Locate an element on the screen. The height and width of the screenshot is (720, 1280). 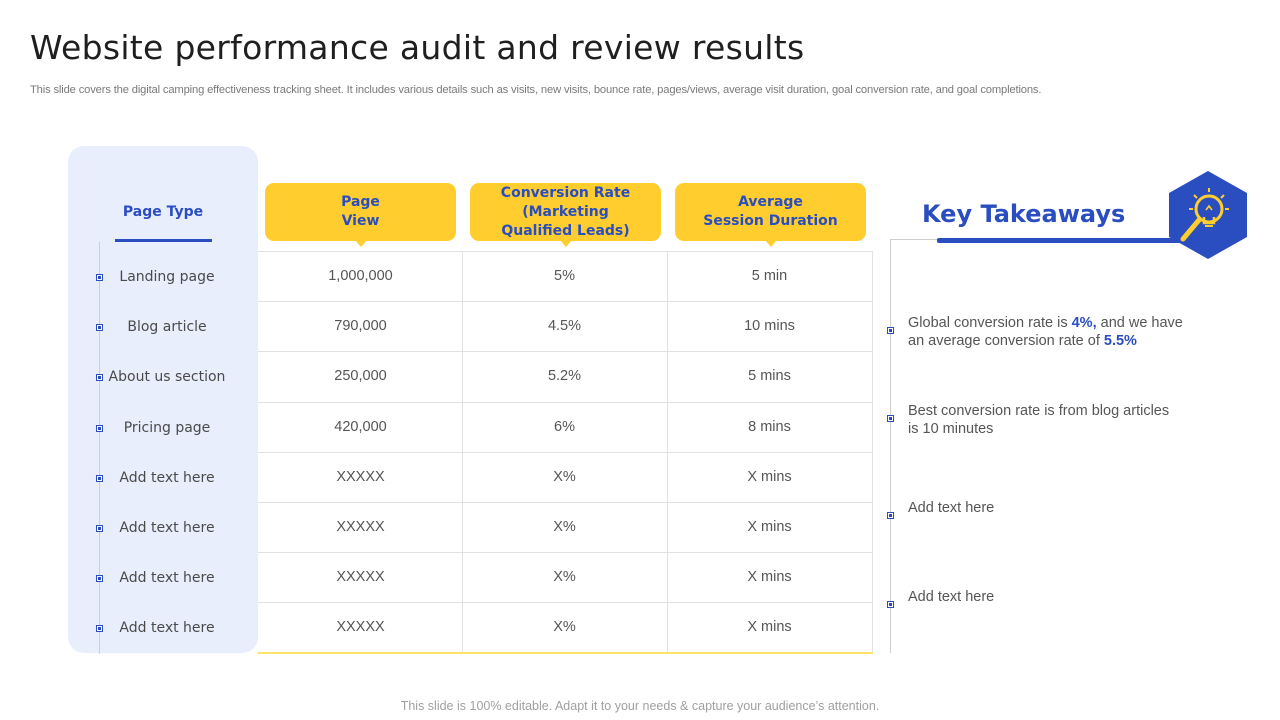
table-cell-session-duration: 5 mins is located at coordinates (769, 376).